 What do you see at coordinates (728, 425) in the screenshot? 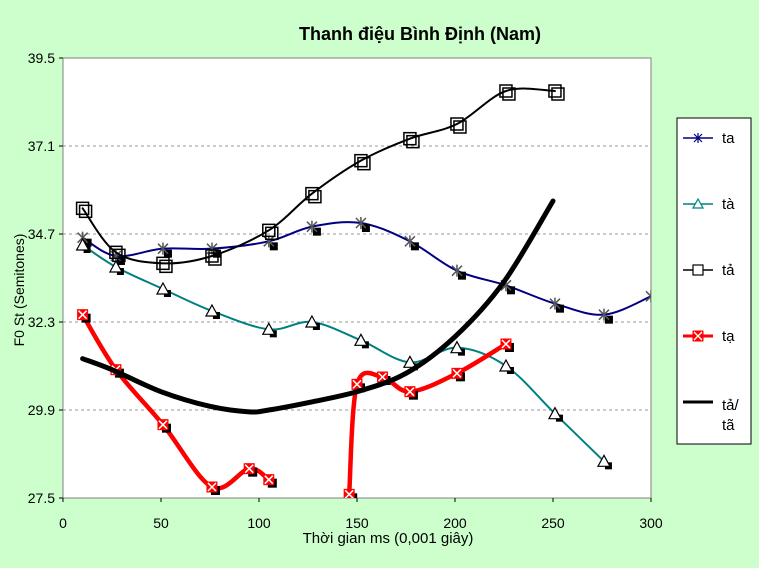
I see `legend-label-ta-nga: tã` at bounding box center [728, 425].